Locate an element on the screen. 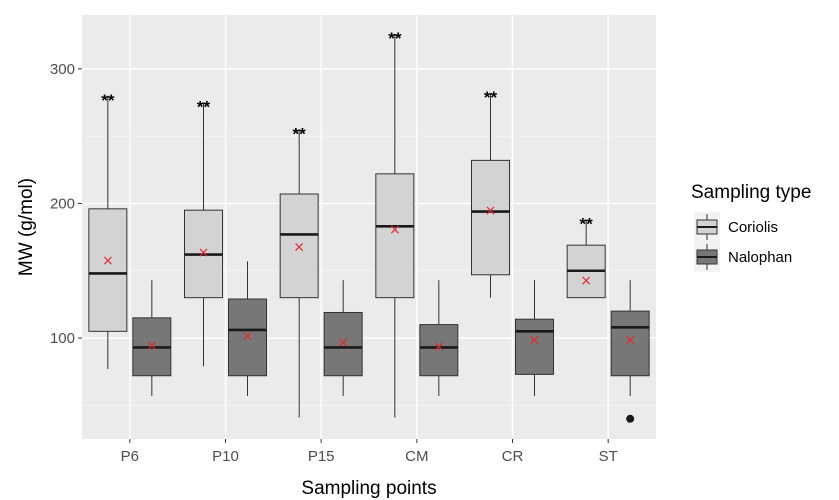 This screenshot has height=500, width=839. box-coriolis-cr: × is located at coordinates (490, 195).